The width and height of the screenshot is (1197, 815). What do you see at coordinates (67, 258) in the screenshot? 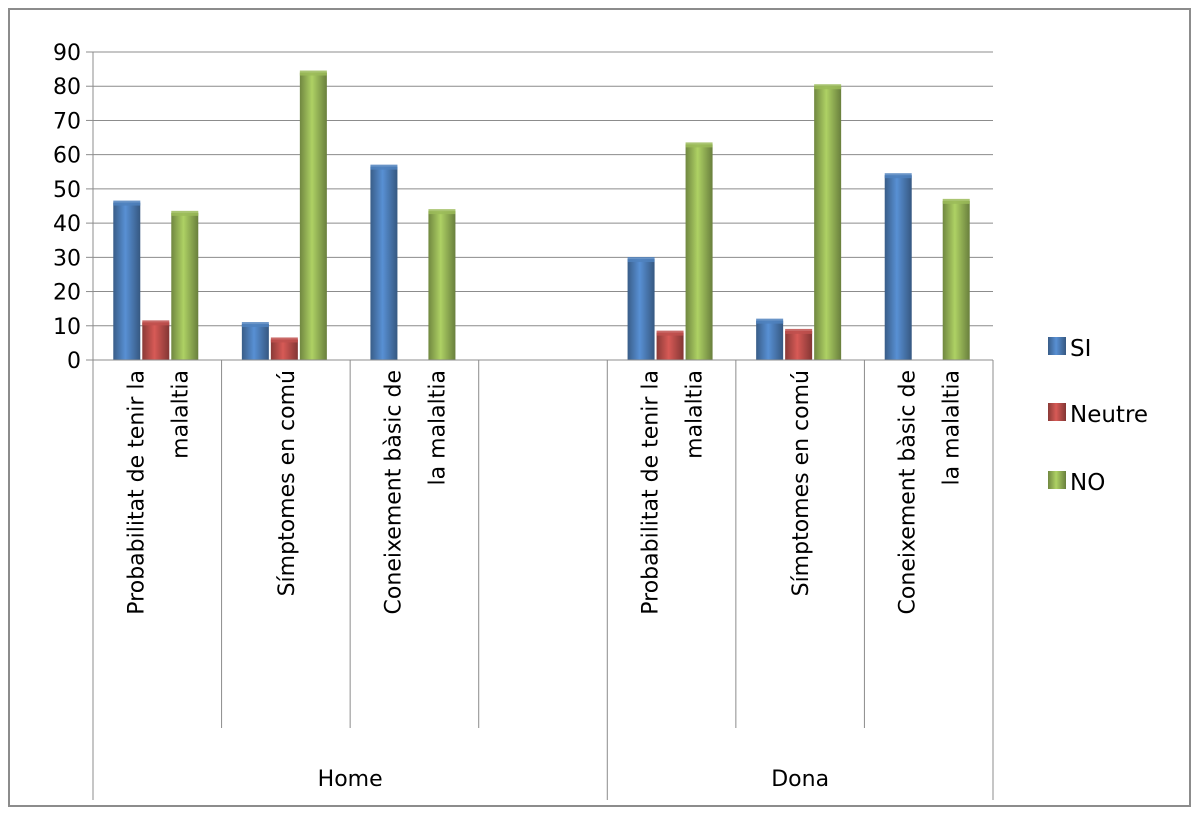
I see `y-tick-label: 30` at bounding box center [67, 258].